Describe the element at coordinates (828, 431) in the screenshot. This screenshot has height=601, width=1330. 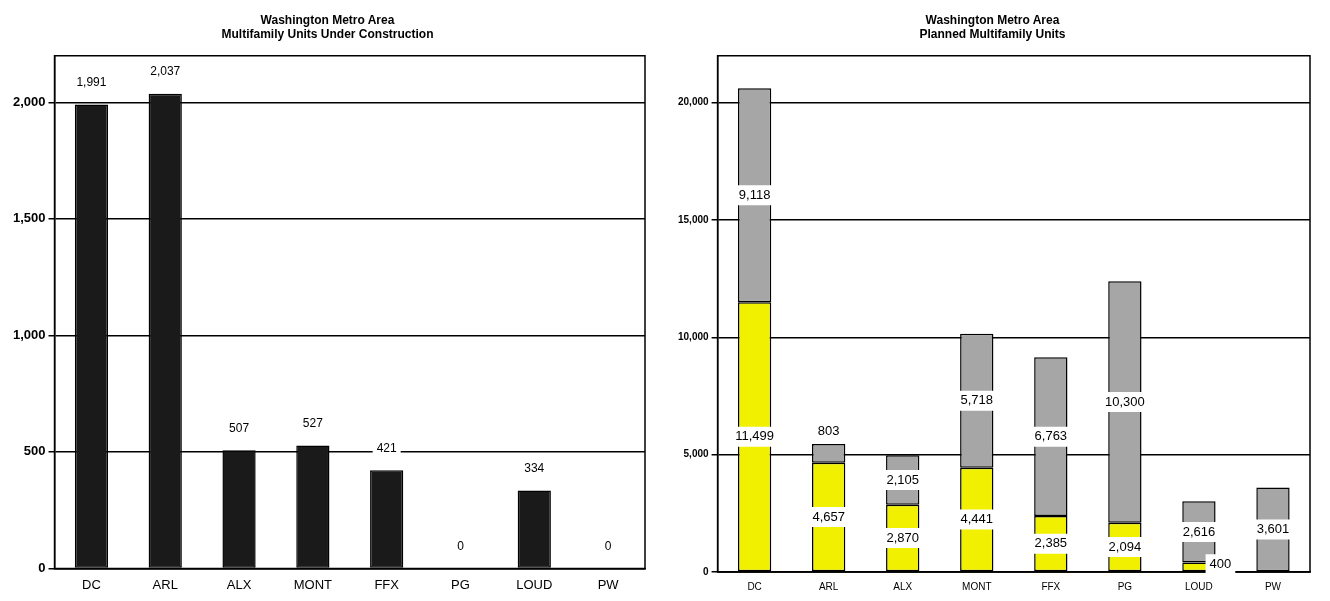
I see `data-label: 803` at that location.